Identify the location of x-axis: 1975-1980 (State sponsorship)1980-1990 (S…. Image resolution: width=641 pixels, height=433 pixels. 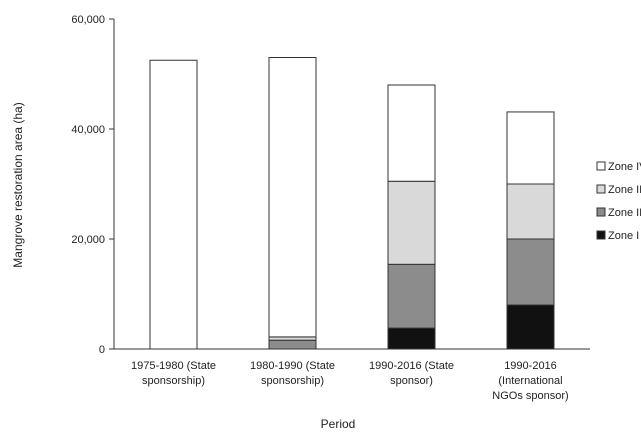
(352, 375).